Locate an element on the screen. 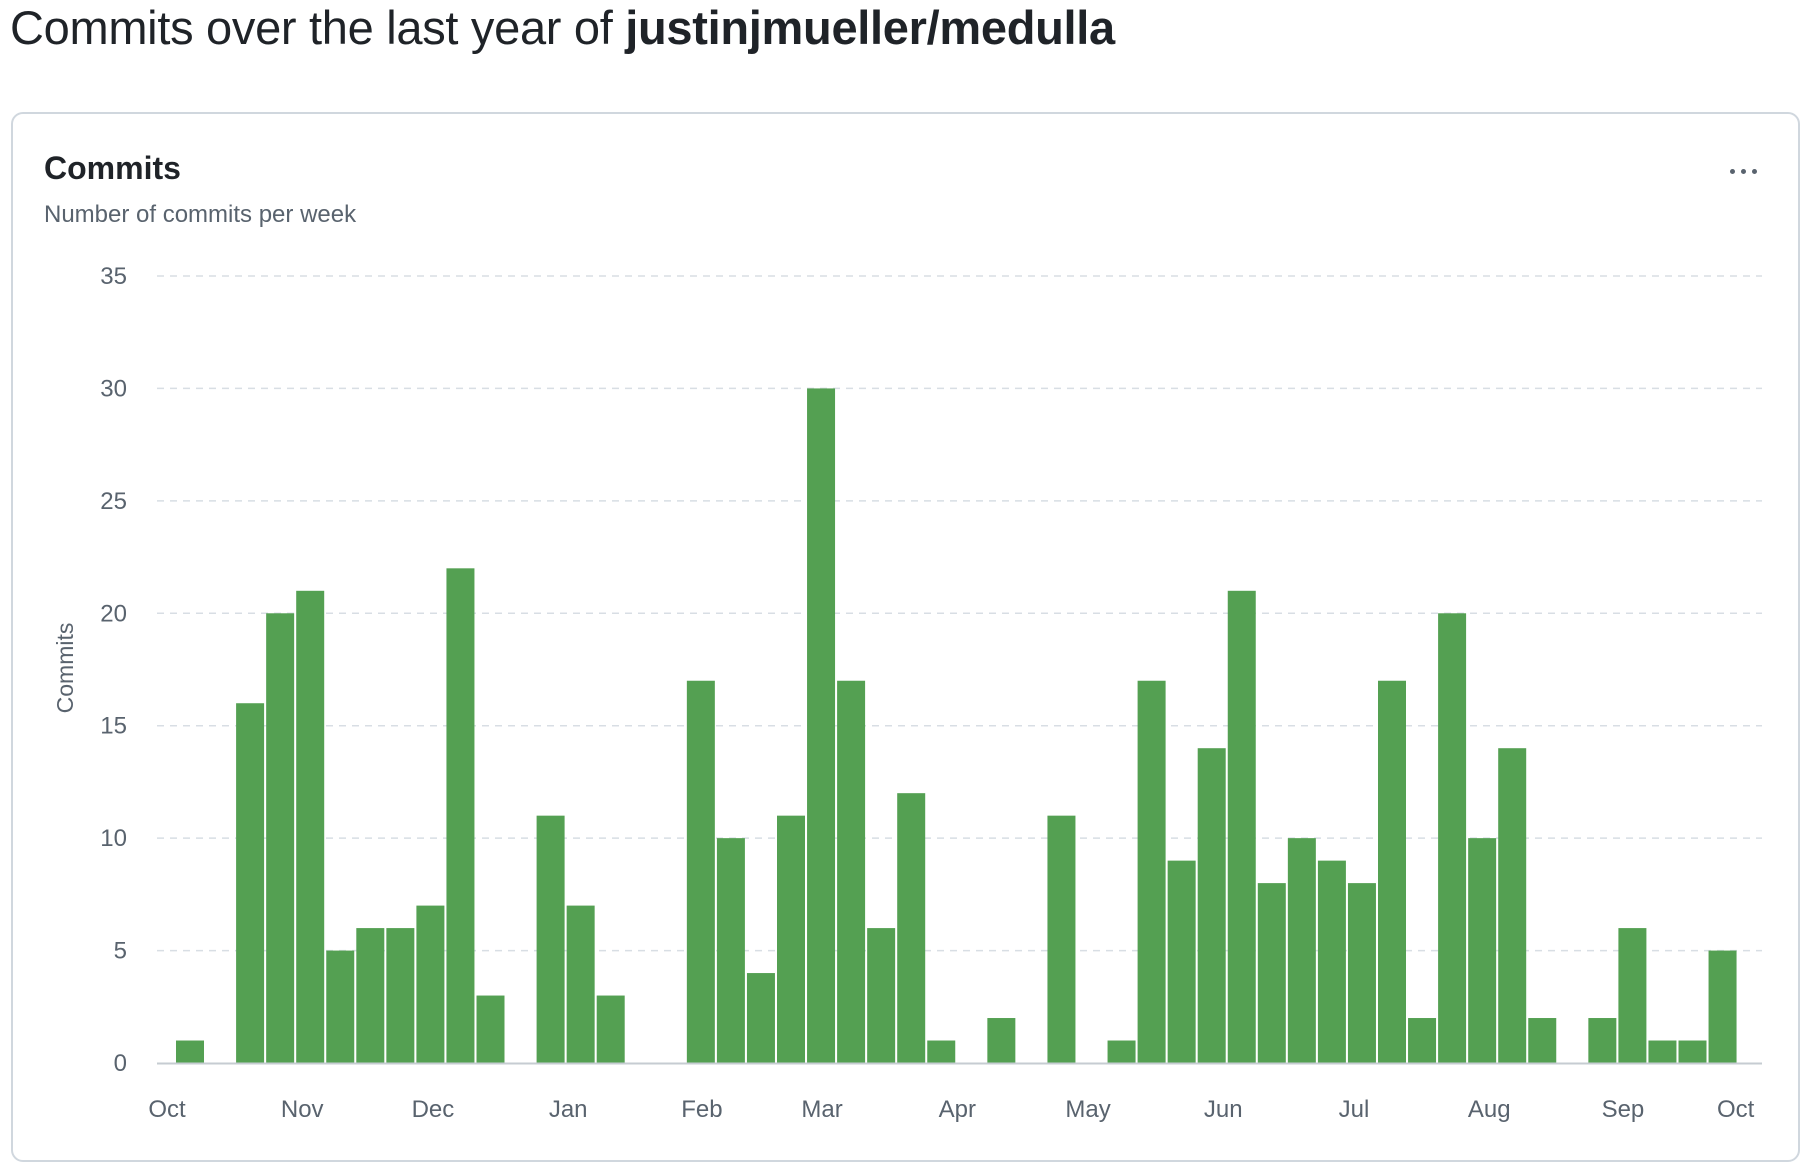 This screenshot has width=1812, height=1176. x-tick-labels: Oct Nov Dec Jan Feb Mar Apr May Jun Jul Aug Sep Oct is located at coordinates (951, 1109).